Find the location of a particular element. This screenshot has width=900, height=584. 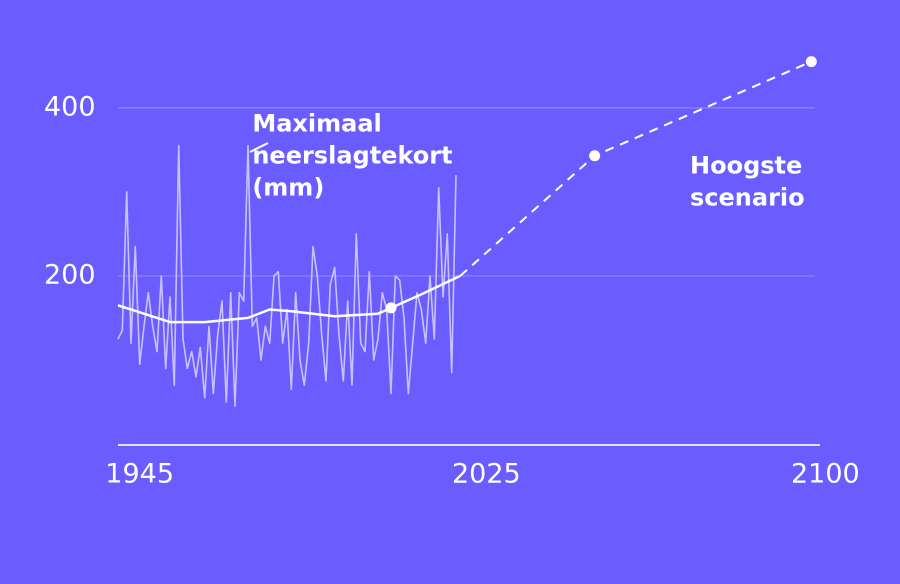

y-tick-label: 400 is located at coordinates (70, 106).